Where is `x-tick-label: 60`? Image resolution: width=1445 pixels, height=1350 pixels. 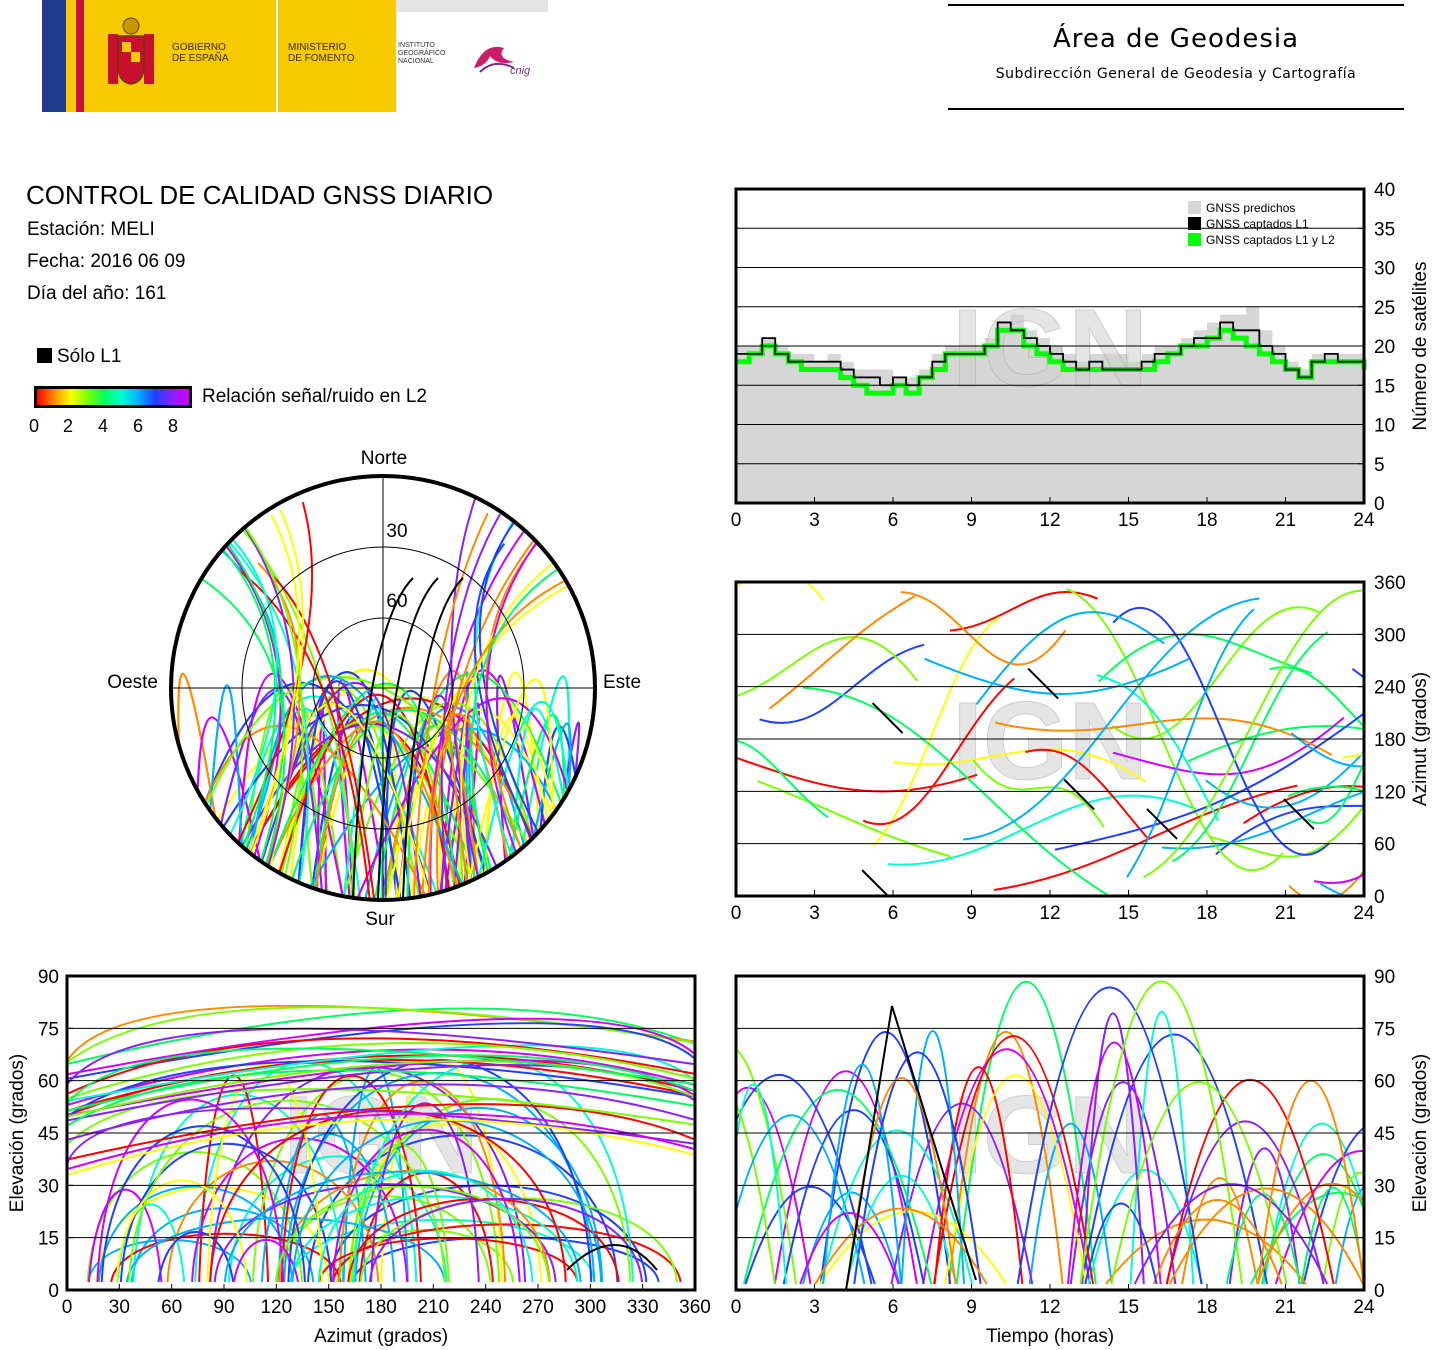 x-tick-label: 60 is located at coordinates (171, 1307).